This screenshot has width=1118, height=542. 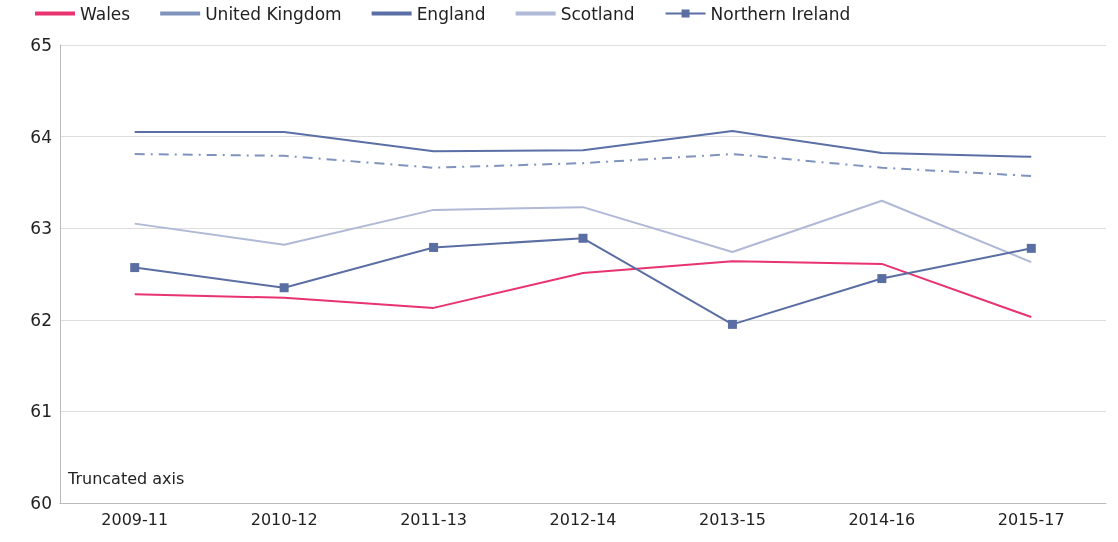 What do you see at coordinates (433, 519) in the screenshot?
I see `x-tick-label: 2011-13` at bounding box center [433, 519].